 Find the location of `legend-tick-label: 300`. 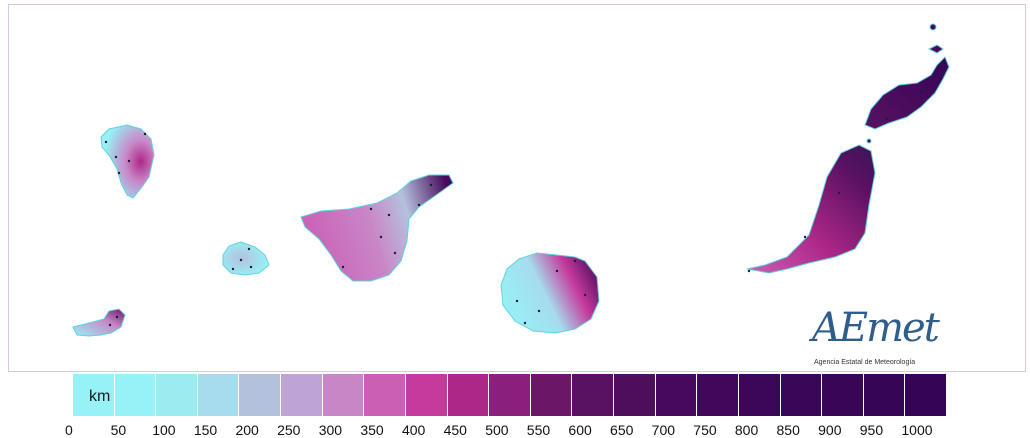

legend-tick-label: 300 is located at coordinates (330, 430).